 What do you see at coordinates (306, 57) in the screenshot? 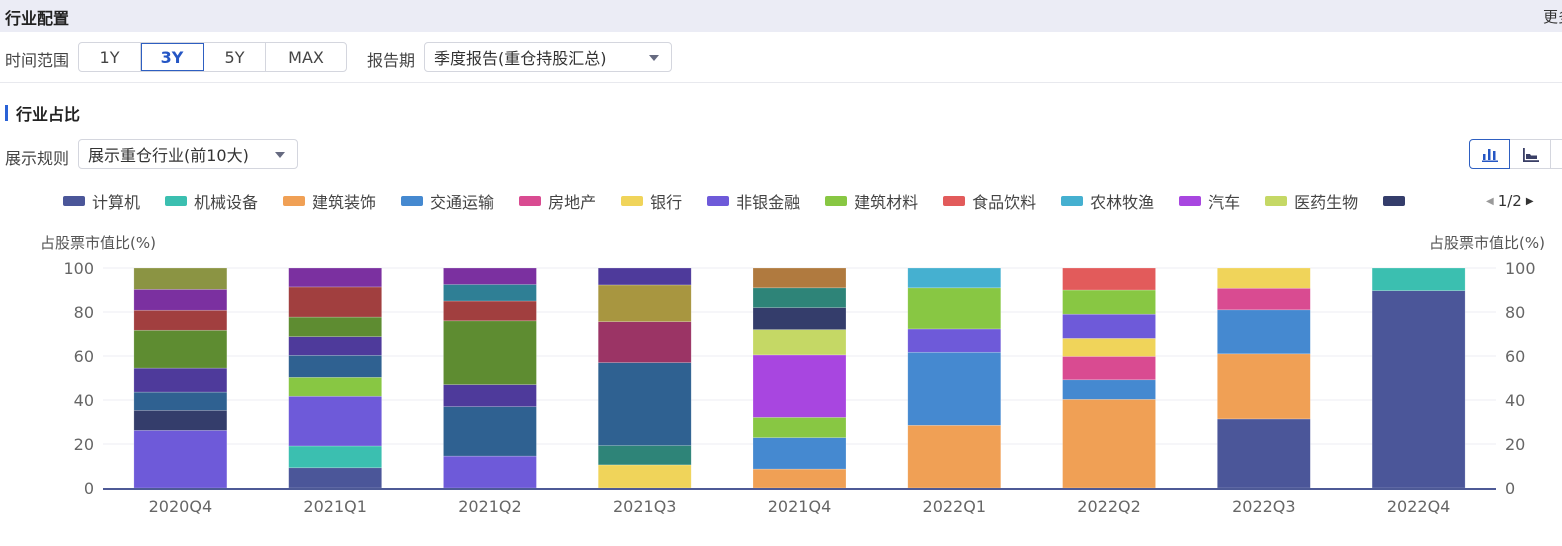
I see `time-range-max-button: MAX` at bounding box center [306, 57].